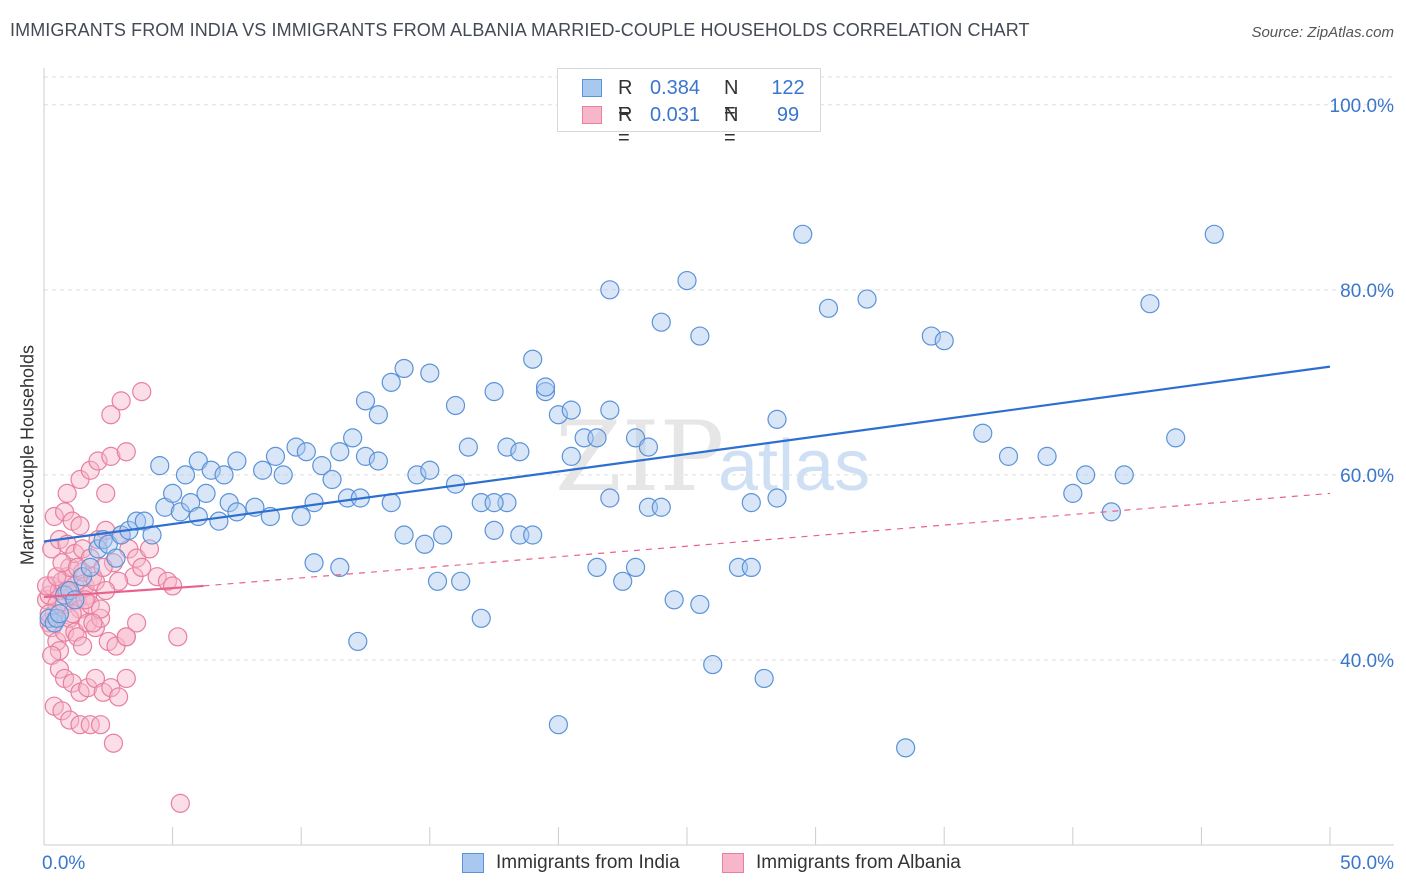 This screenshot has height=892, width=1406. Describe the element at coordinates (733, 863) in the screenshot. I see `albania-legend-swatch` at that location.